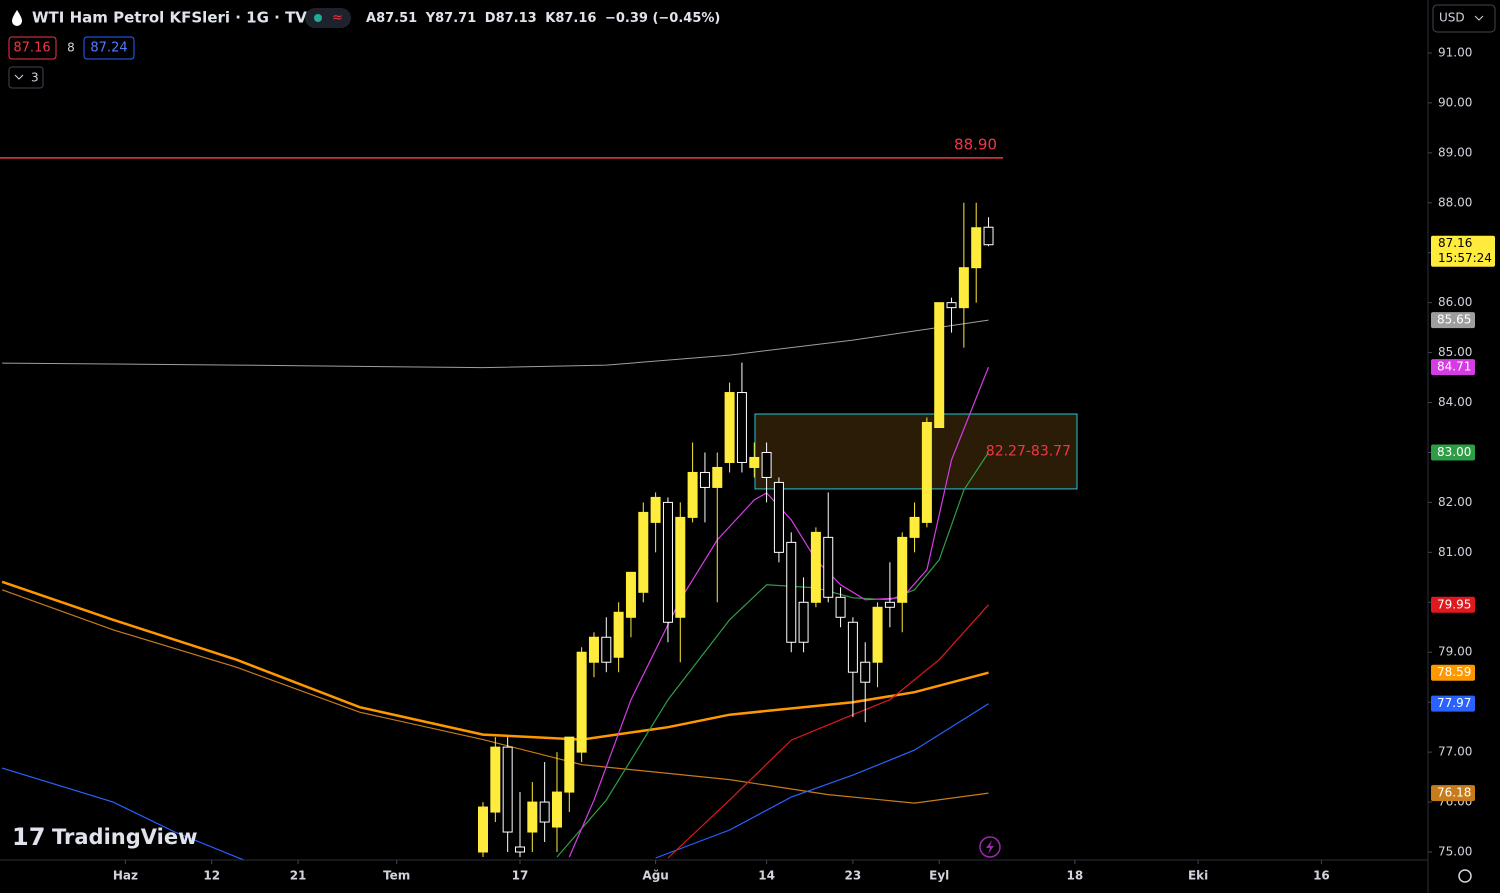 Image resolution: width=1500 pixels, height=893 pixels. What do you see at coordinates (337, 18) in the screenshot?
I see `delay-icon: ≈` at bounding box center [337, 18].